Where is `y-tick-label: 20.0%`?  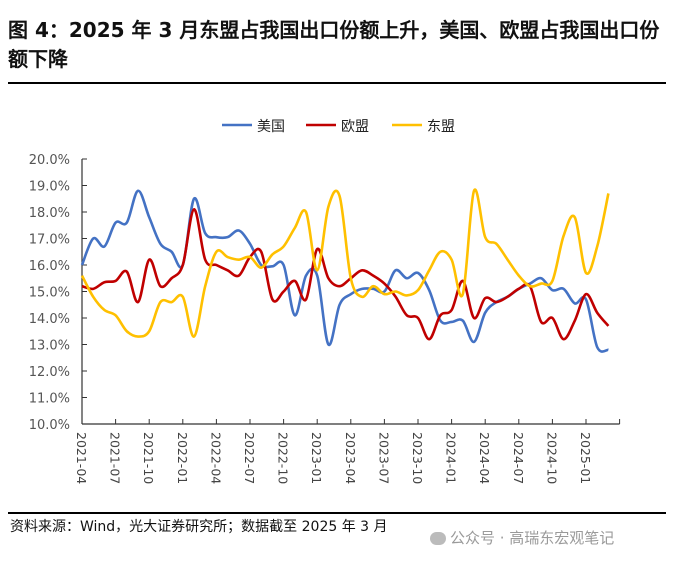 y-tick-label: 20.0% is located at coordinates (49, 160).